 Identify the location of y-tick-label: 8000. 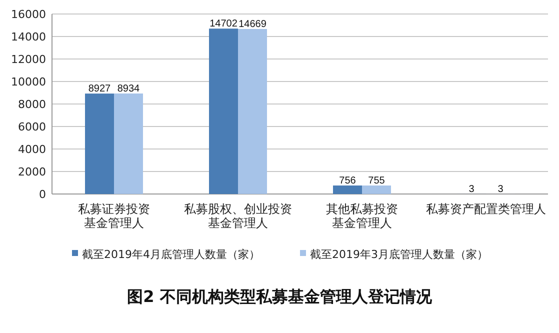
(32, 104).